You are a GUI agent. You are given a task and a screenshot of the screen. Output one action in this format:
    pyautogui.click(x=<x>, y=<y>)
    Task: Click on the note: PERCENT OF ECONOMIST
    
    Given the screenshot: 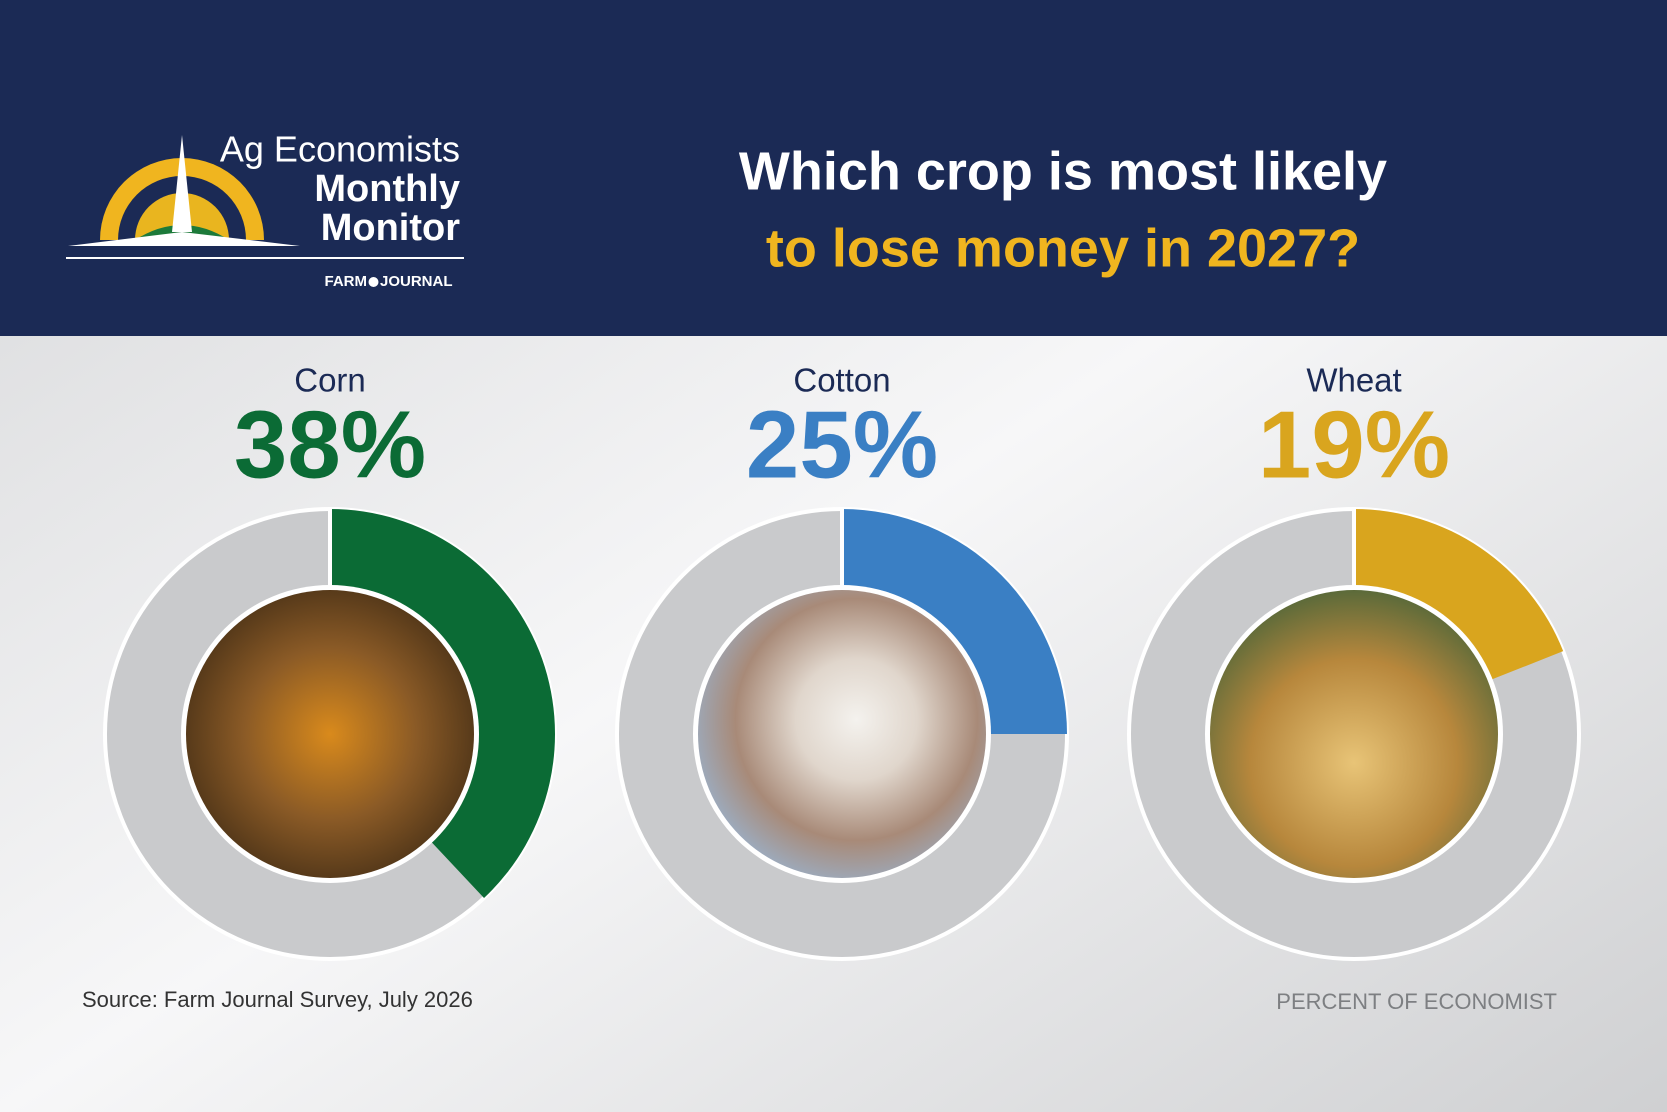 What is the action you would take?
    pyautogui.click(x=1416, y=1001)
    